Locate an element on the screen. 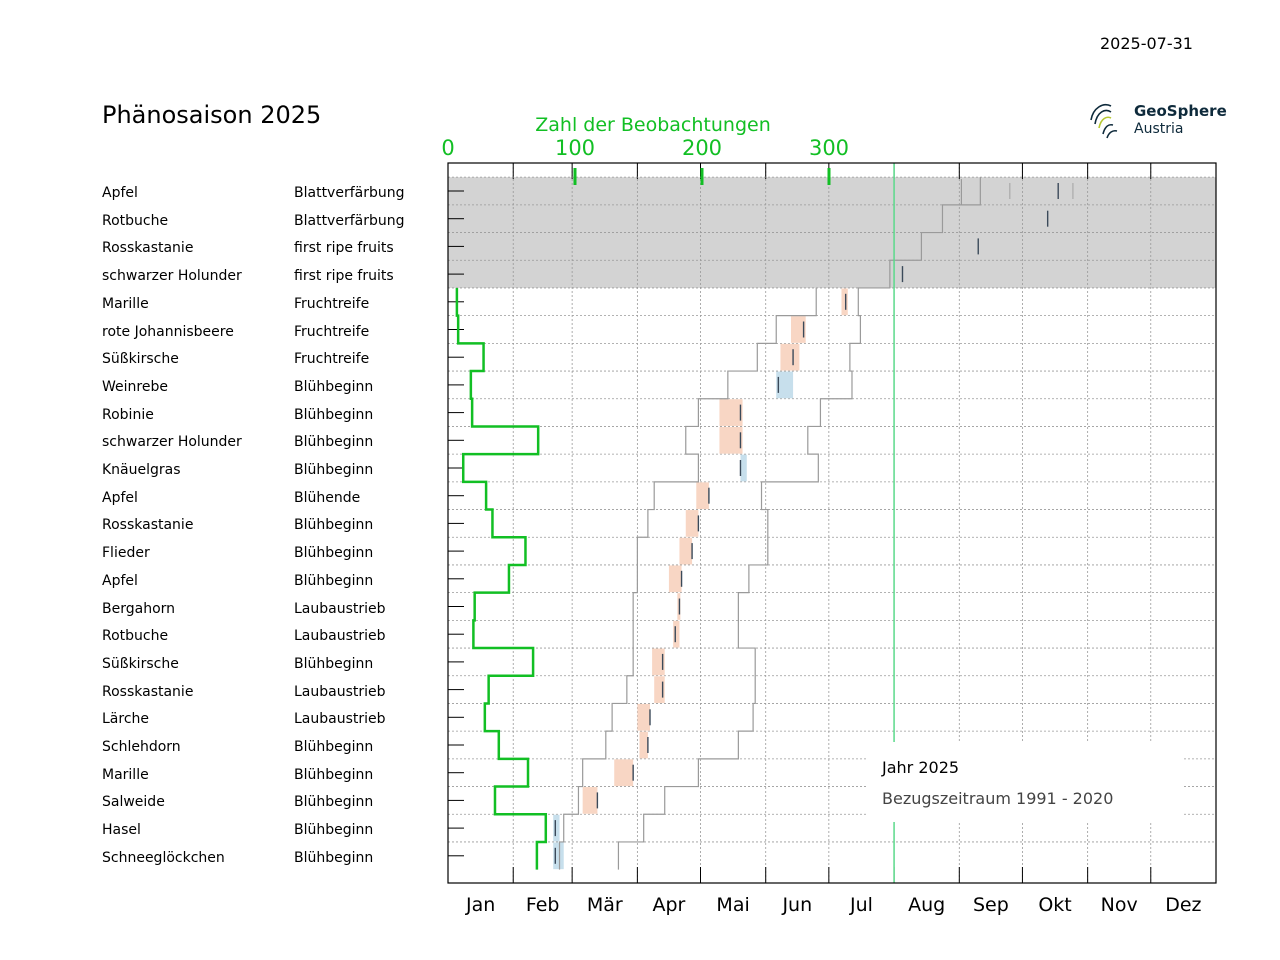 Image resolution: width=1280 pixels, height=960 pixels. row-species-label: Hasel is located at coordinates (121, 830).